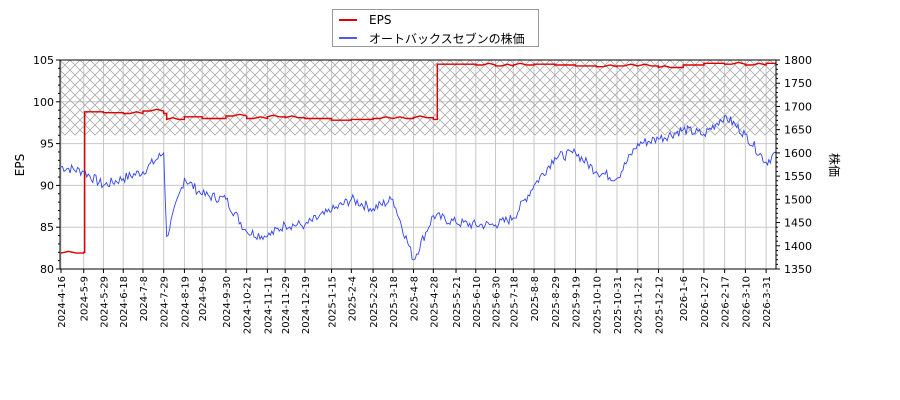 The image size is (900, 400). What do you see at coordinates (62, 302) in the screenshot?
I see `svg-text: 2024-4-16` at bounding box center [62, 302].